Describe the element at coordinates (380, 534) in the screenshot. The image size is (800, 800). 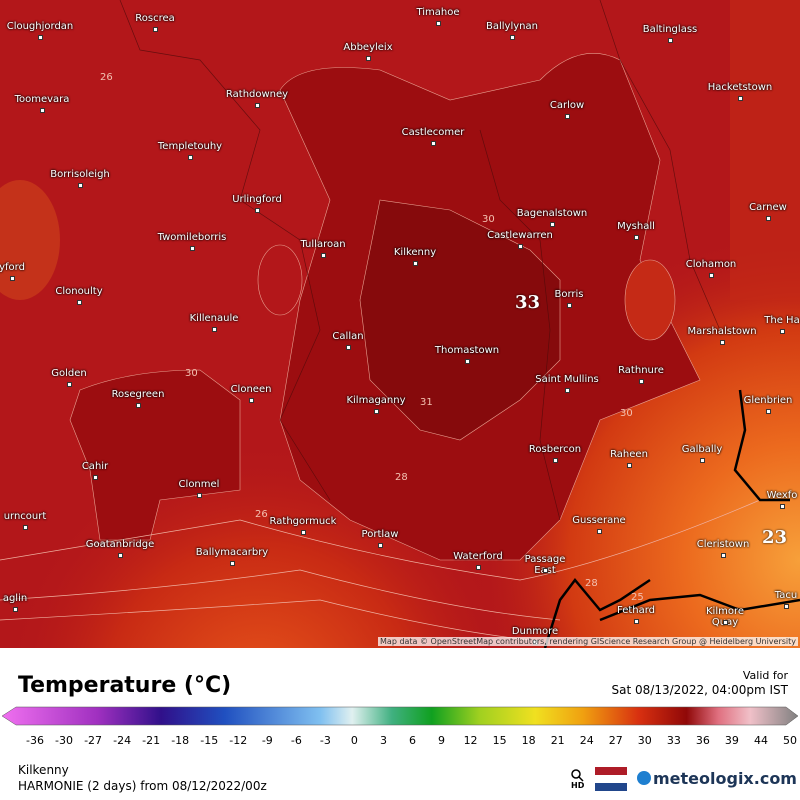
I see `place-label: Portlaw` at that location.